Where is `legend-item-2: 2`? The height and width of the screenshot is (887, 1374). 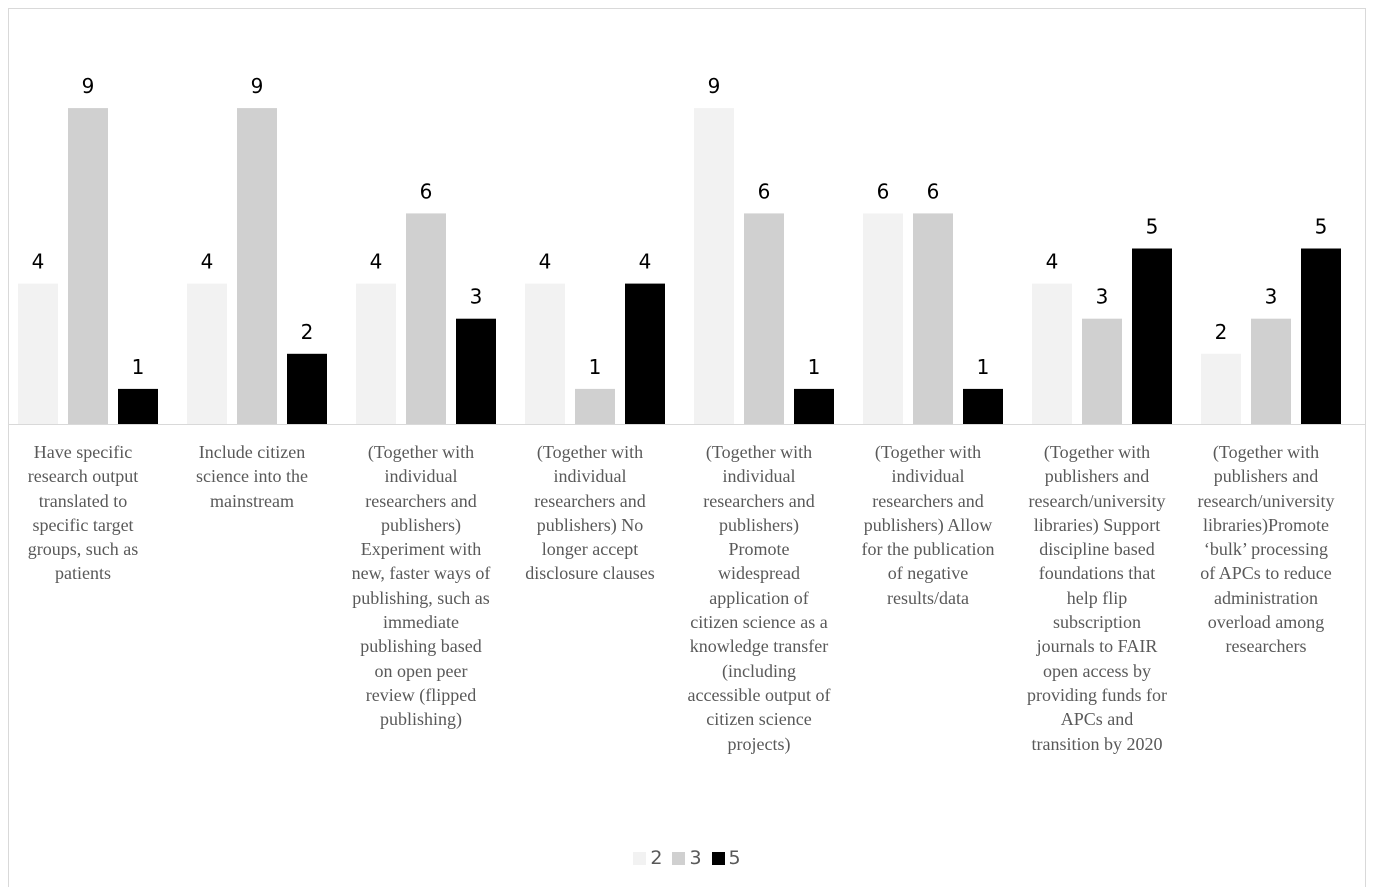
legend-item-2: 2 is located at coordinates (647, 858).